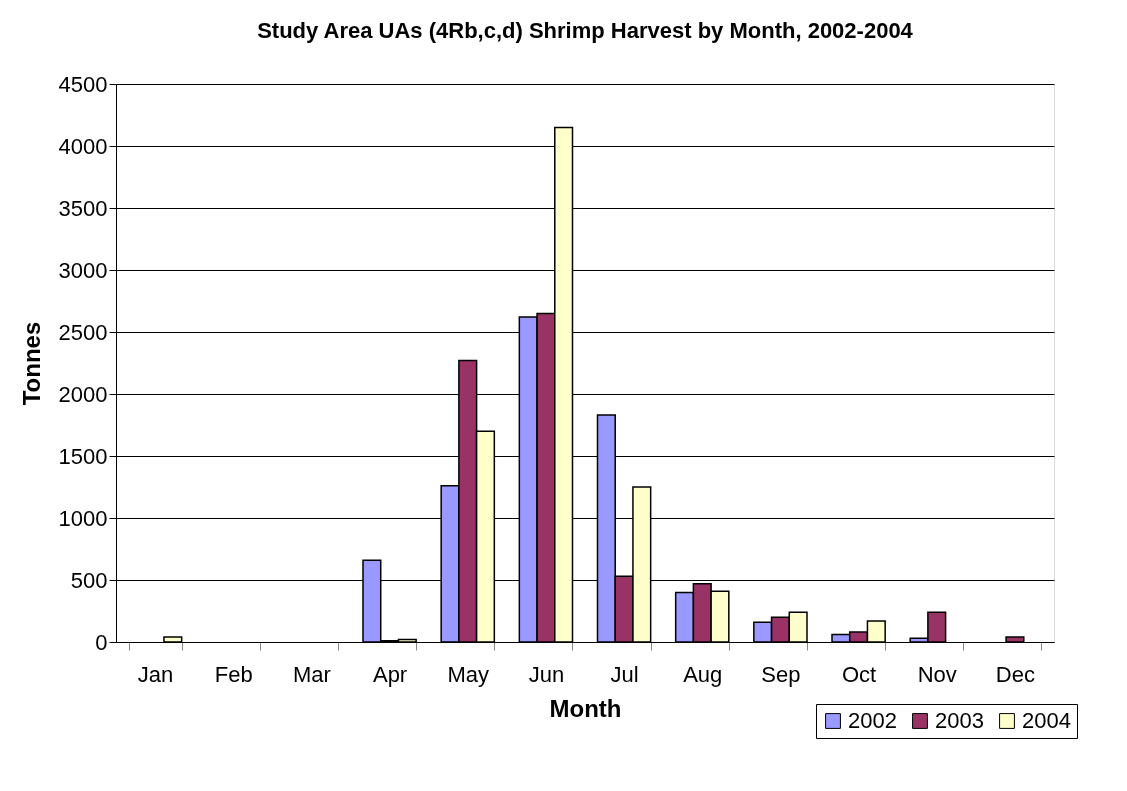 This screenshot has width=1127, height=791. I want to click on x-tick-label: Aug, so click(703, 674).